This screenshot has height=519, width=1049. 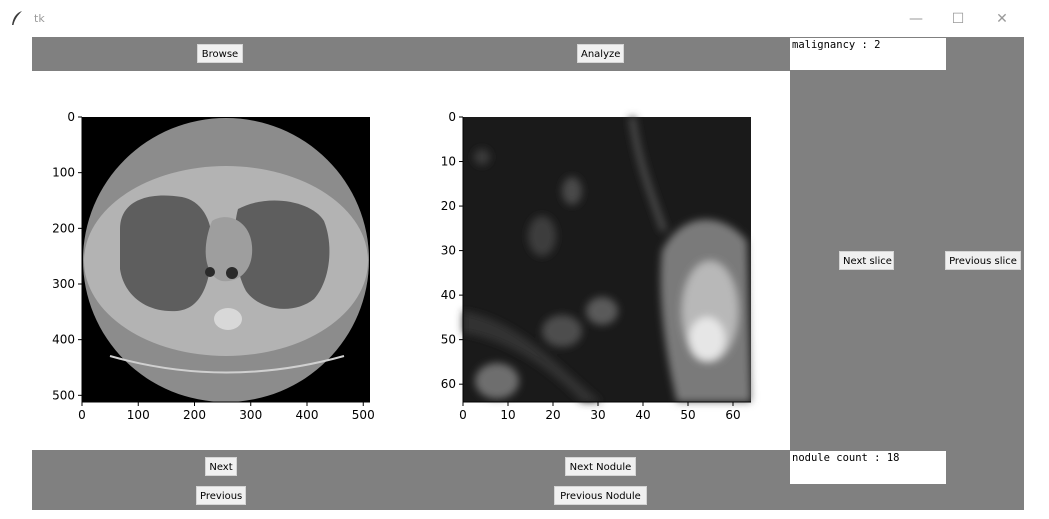 I want to click on ct-x-tick-label: 100, so click(x=138, y=415).